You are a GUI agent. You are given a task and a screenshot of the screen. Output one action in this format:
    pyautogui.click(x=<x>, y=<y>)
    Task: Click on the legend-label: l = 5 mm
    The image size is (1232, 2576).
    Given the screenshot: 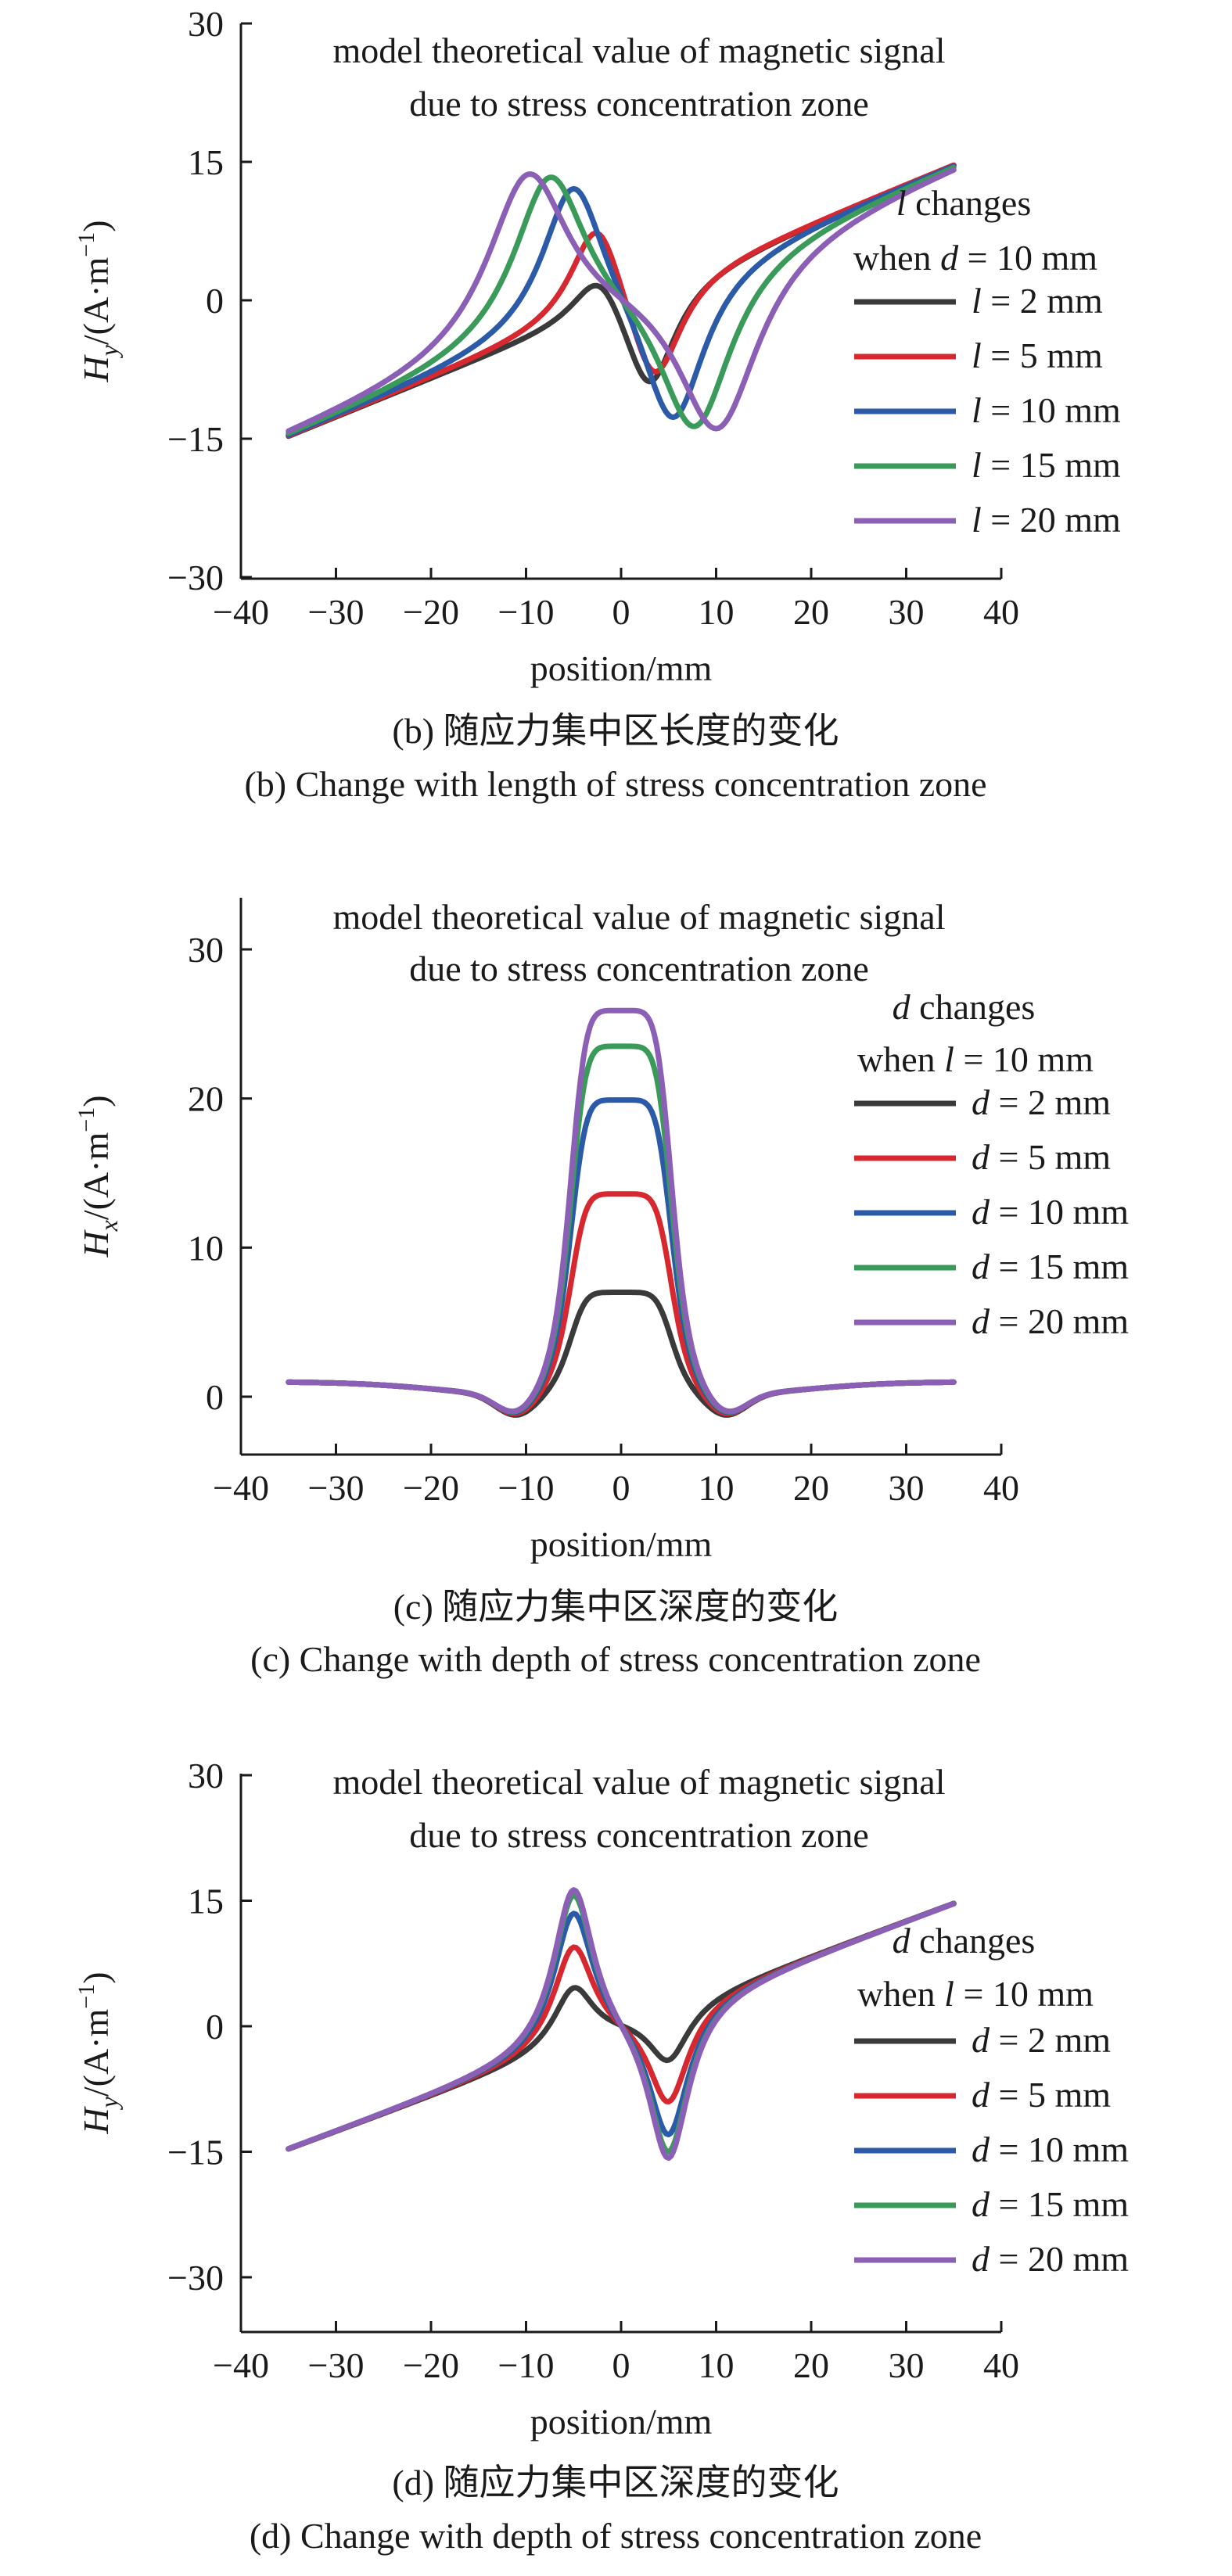 What is the action you would take?
    pyautogui.click(x=1037, y=355)
    